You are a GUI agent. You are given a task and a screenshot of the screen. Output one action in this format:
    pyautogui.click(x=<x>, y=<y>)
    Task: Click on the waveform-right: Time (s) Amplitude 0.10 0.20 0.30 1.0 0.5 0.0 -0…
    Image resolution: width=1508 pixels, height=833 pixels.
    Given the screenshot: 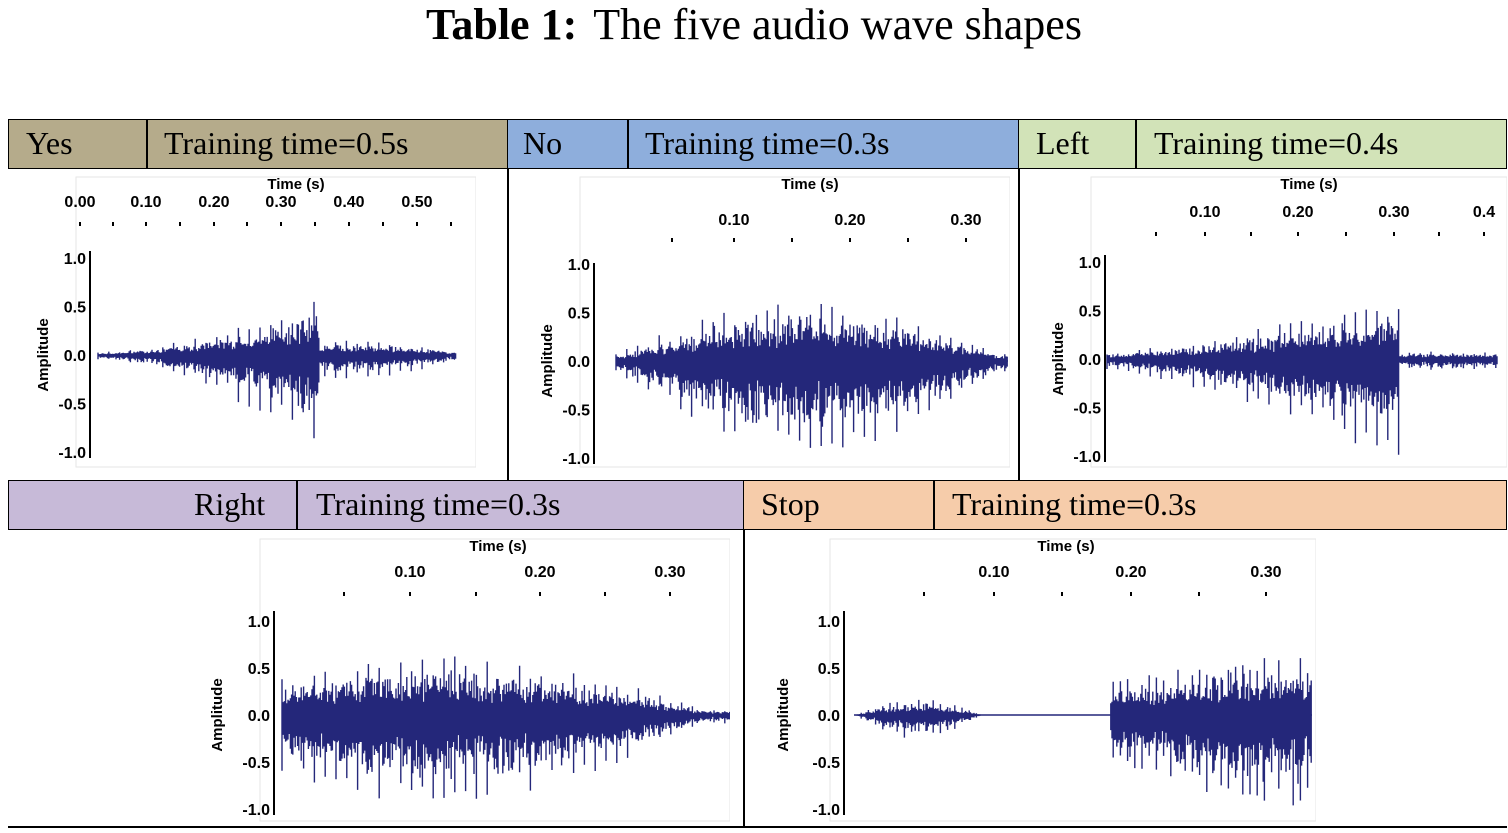 What is the action you would take?
    pyautogui.click(x=469, y=680)
    